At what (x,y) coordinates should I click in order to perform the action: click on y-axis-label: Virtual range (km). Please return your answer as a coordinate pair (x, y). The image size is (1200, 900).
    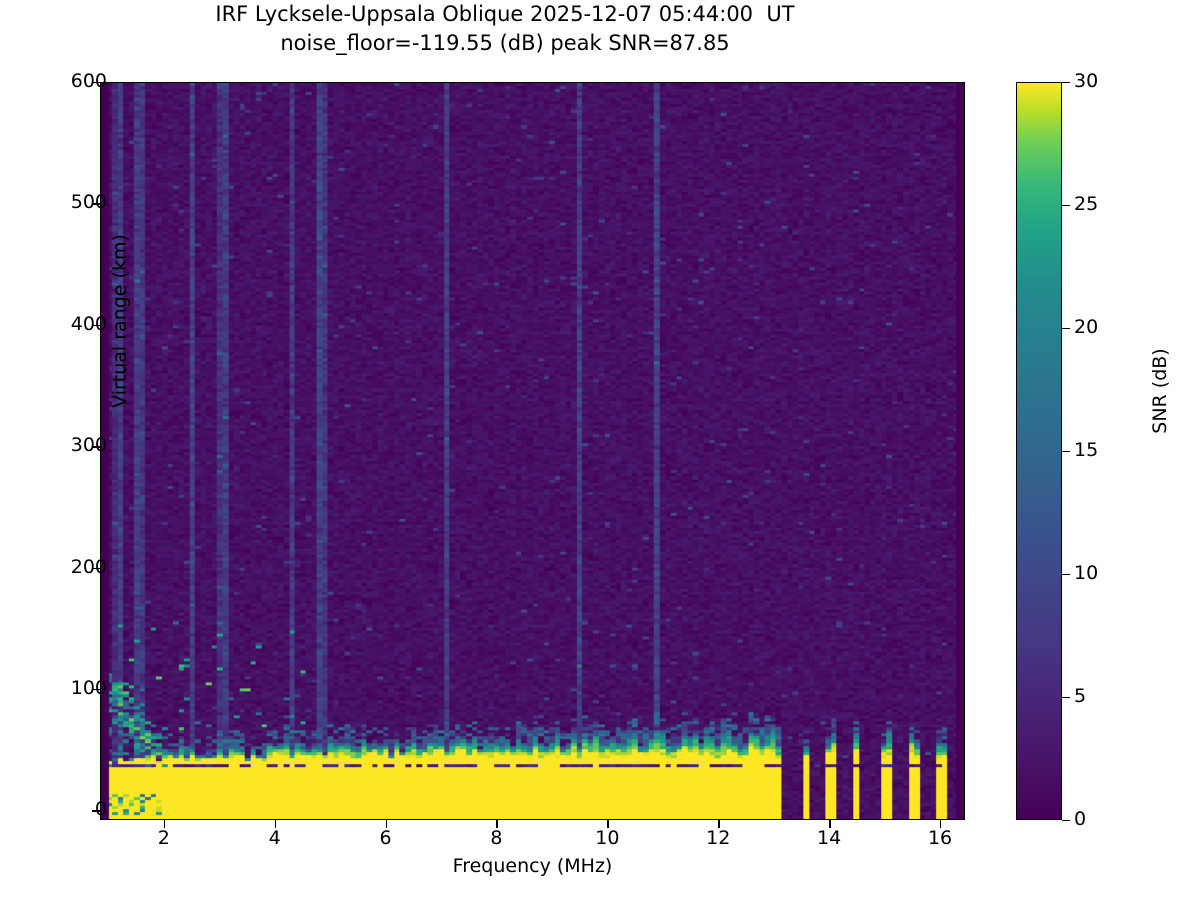
    Looking at the image, I should click on (120, 321).